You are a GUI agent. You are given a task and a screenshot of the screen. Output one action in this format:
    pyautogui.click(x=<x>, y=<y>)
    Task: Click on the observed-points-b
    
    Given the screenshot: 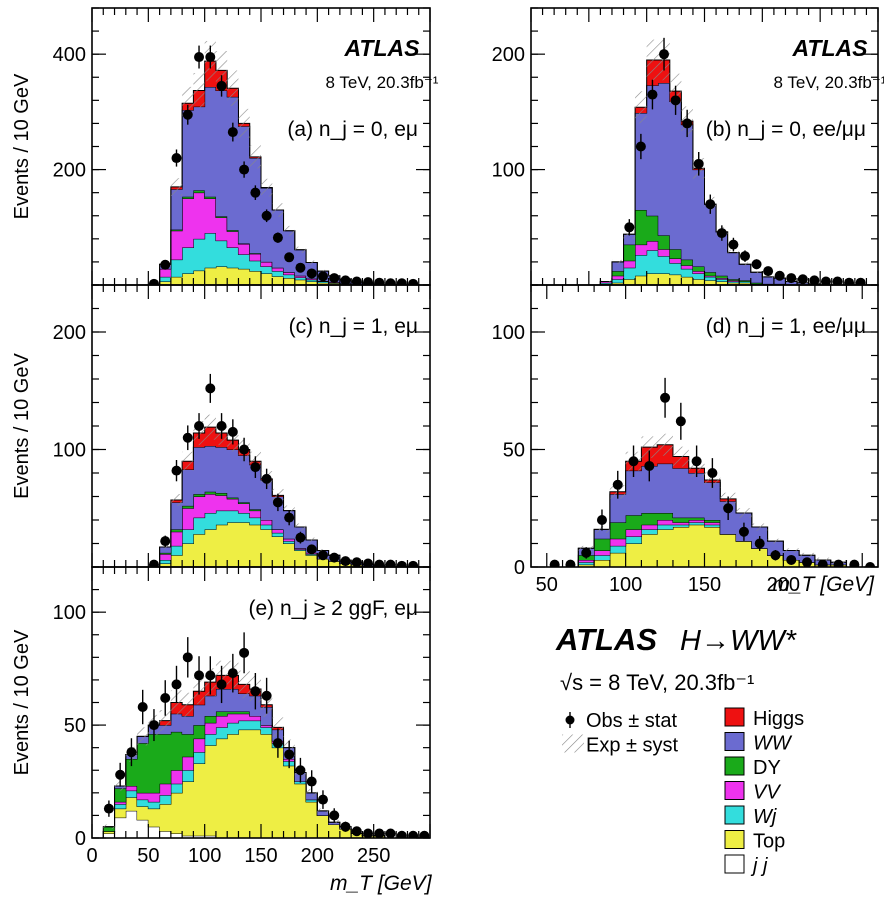 What is the action you would take?
    pyautogui.click(x=745, y=161)
    